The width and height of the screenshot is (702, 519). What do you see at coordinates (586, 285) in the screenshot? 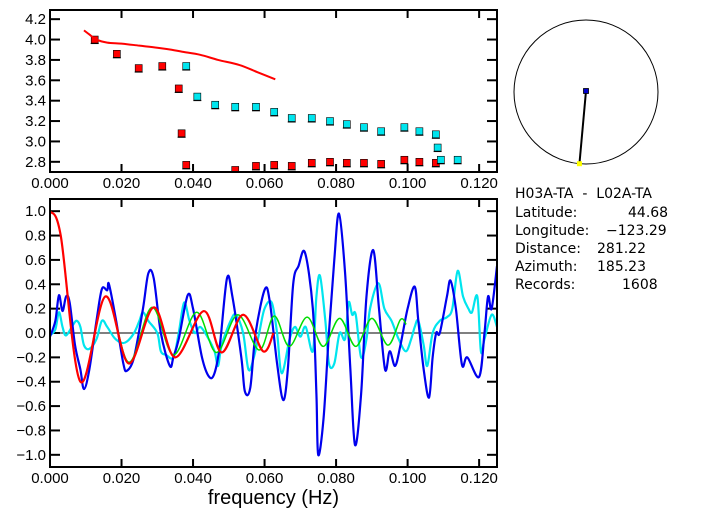
I see `records-row: Records: 1608` at bounding box center [586, 285].